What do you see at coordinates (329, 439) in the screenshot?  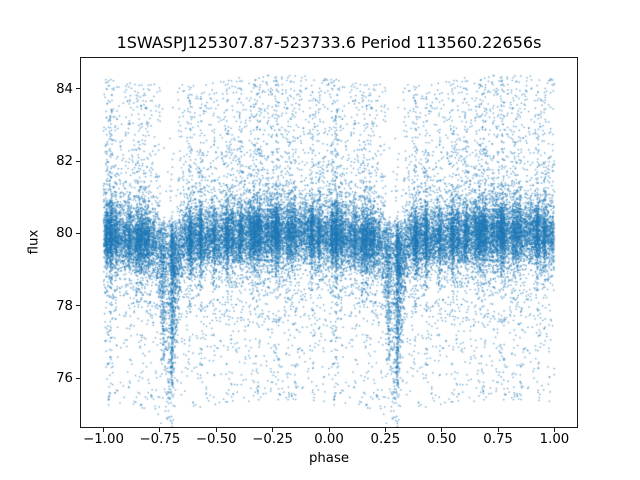 I see `x-tick-label: 0.00` at bounding box center [329, 439].